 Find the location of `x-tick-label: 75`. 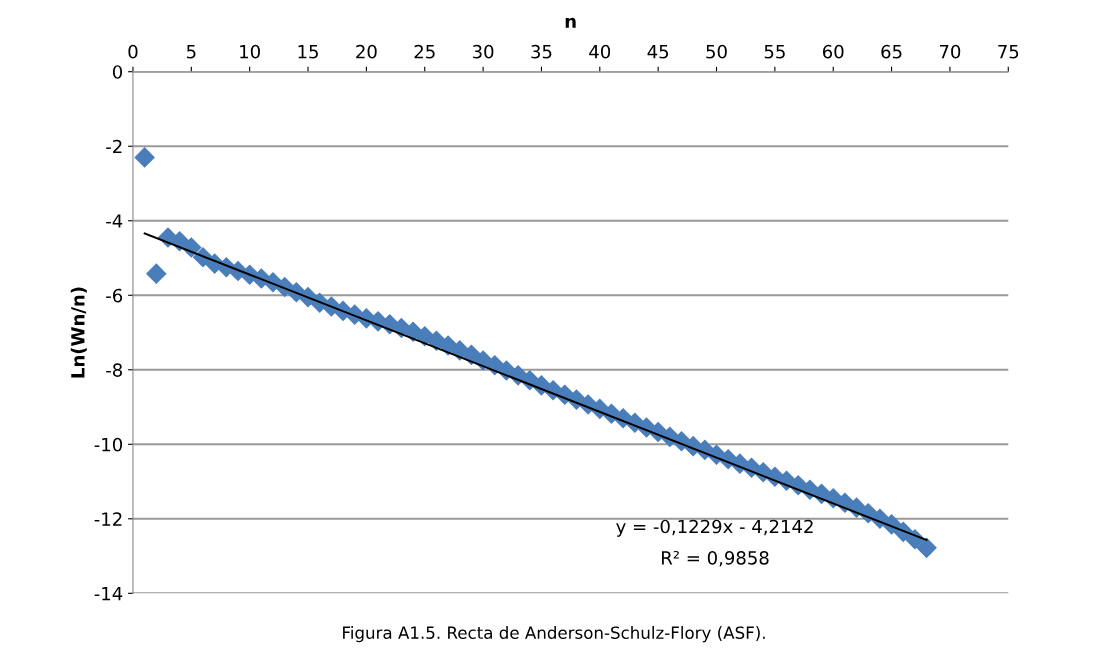

x-tick-label: 75 is located at coordinates (1008, 52).